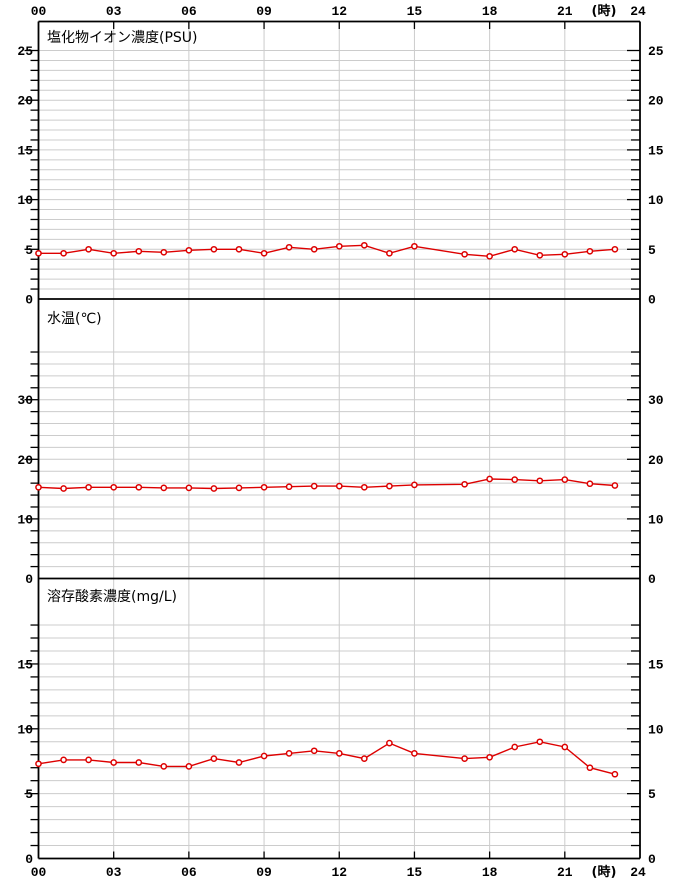  Describe the element at coordinates (604, 872) in the screenshot. I see `hour-unit-label-bottom: (時)` at that location.